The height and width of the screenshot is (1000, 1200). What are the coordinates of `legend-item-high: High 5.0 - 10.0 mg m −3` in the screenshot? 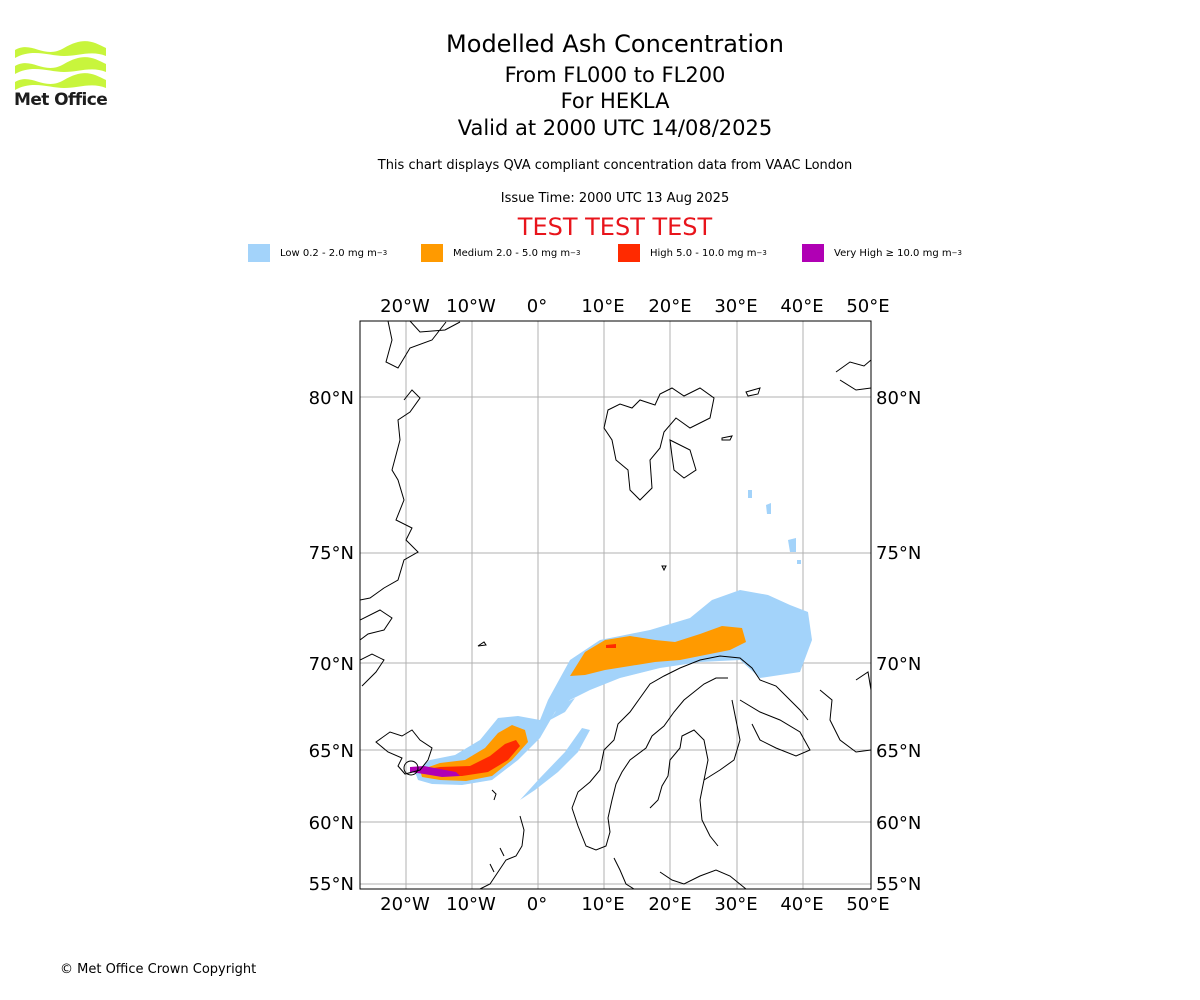 It's located at (692, 253).